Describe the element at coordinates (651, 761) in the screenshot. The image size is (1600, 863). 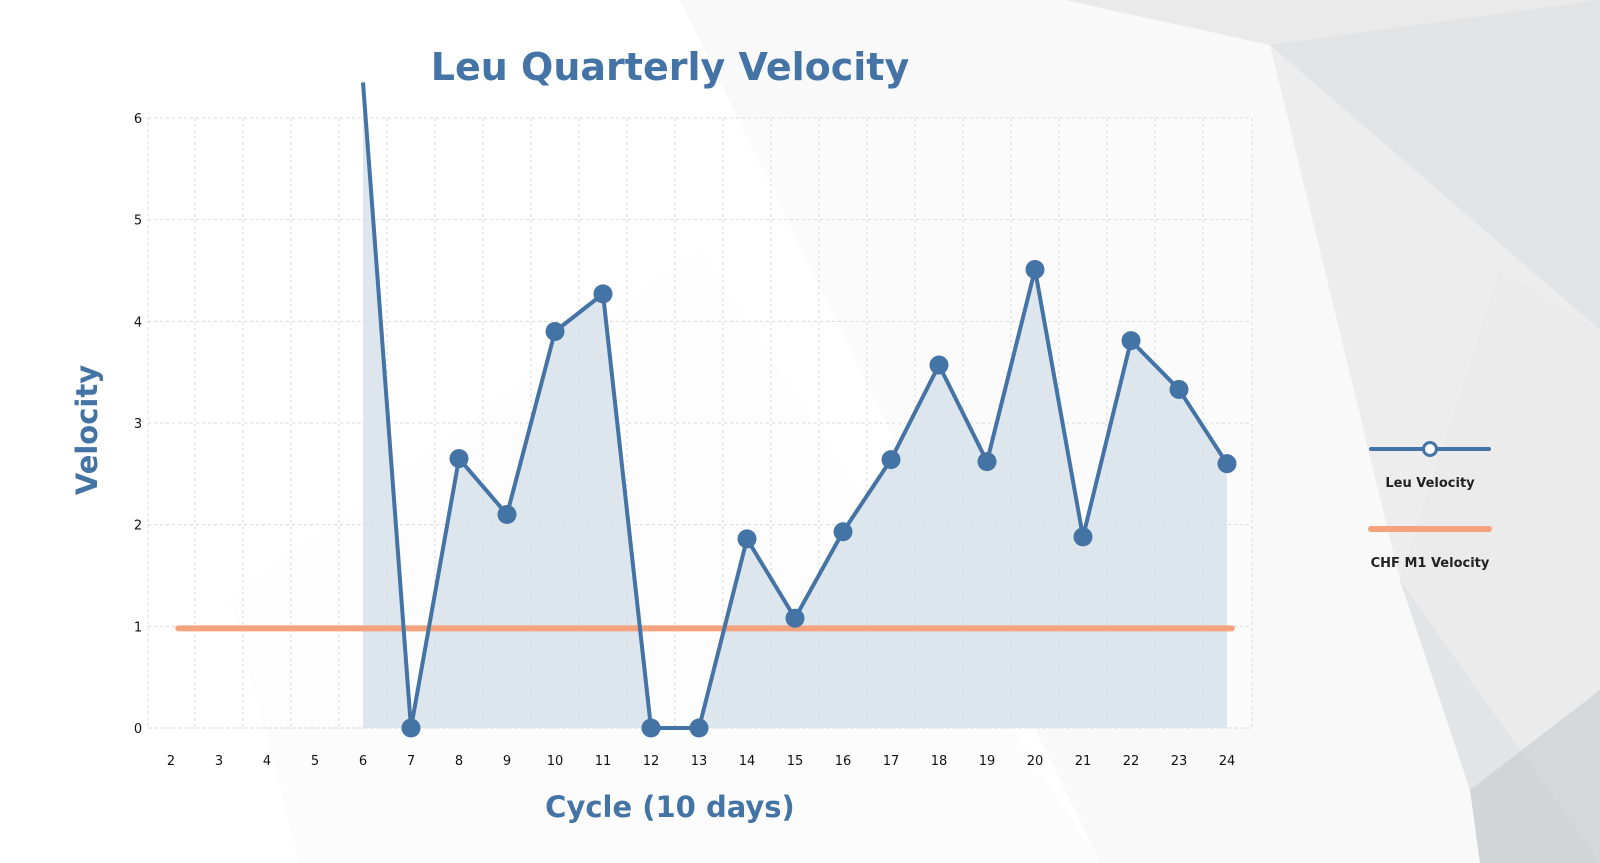
I see `x-tick-label: 12` at that location.